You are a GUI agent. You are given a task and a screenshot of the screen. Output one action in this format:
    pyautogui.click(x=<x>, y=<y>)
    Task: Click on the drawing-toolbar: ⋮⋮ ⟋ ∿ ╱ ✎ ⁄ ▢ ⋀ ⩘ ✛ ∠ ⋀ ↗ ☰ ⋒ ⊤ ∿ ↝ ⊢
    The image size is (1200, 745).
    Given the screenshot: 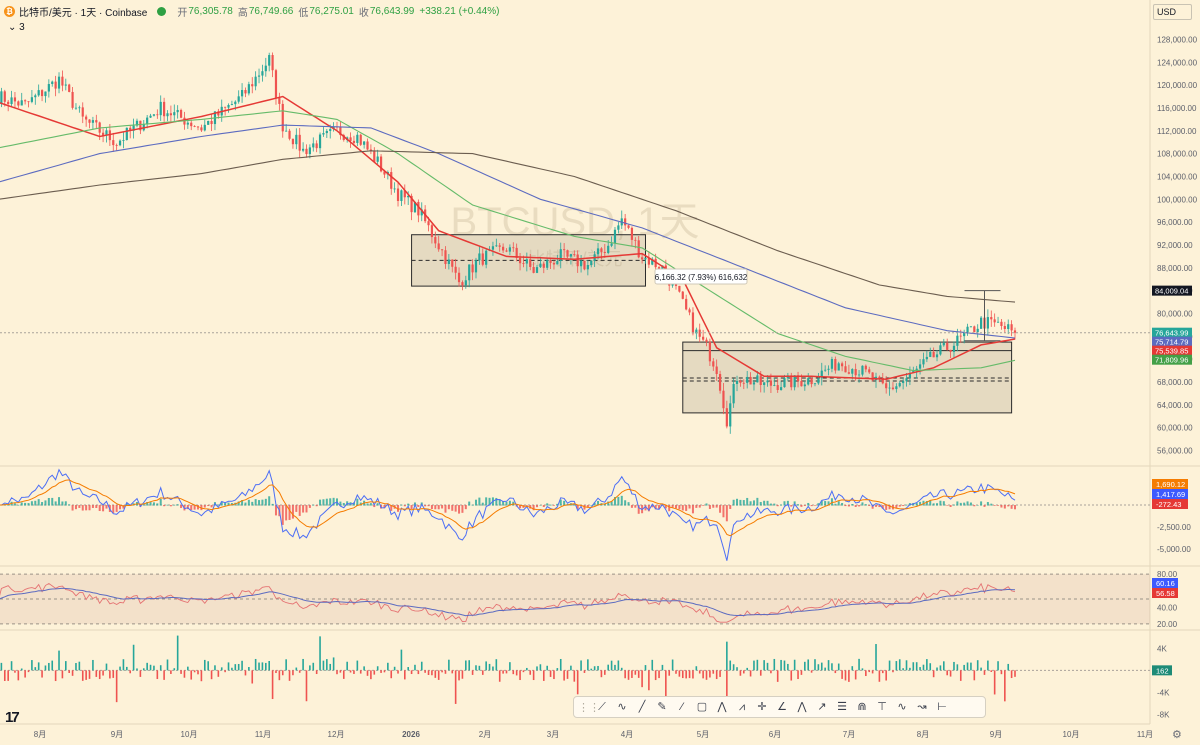 What is the action you would take?
    pyautogui.click(x=779, y=707)
    